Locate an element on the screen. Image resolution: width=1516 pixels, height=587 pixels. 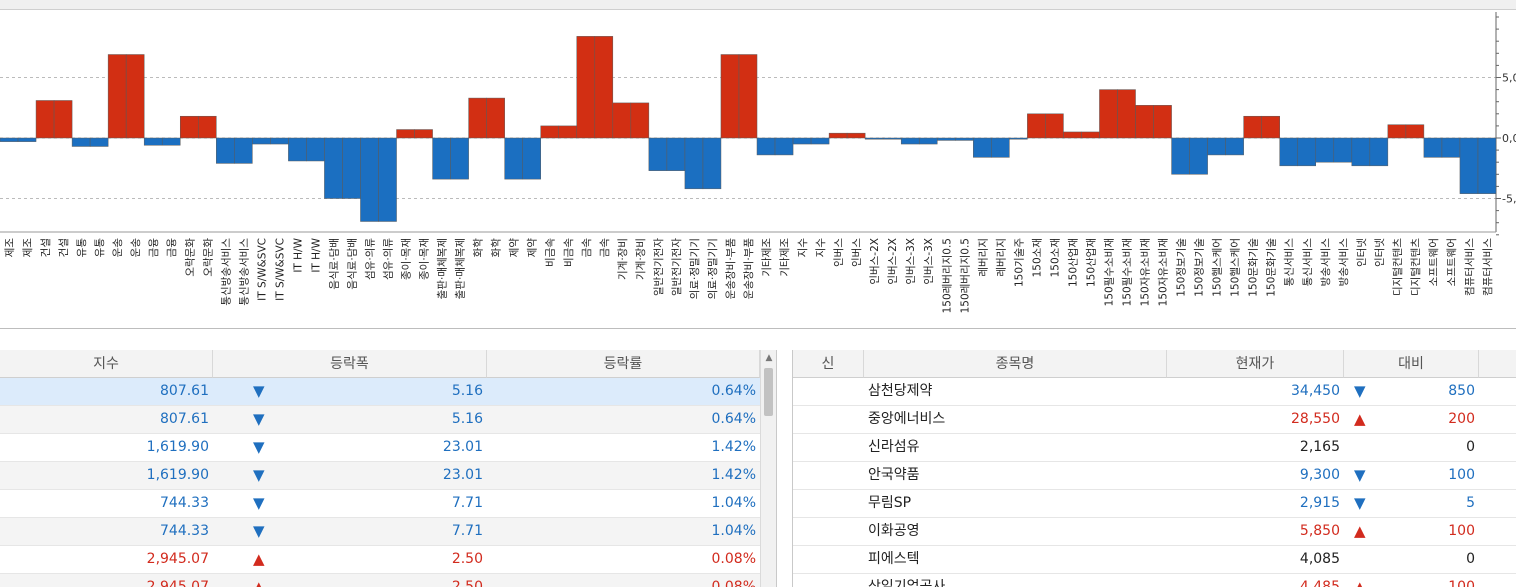
x-tick-label: 컴퓨터서비스 is located at coordinates (1488, 267).